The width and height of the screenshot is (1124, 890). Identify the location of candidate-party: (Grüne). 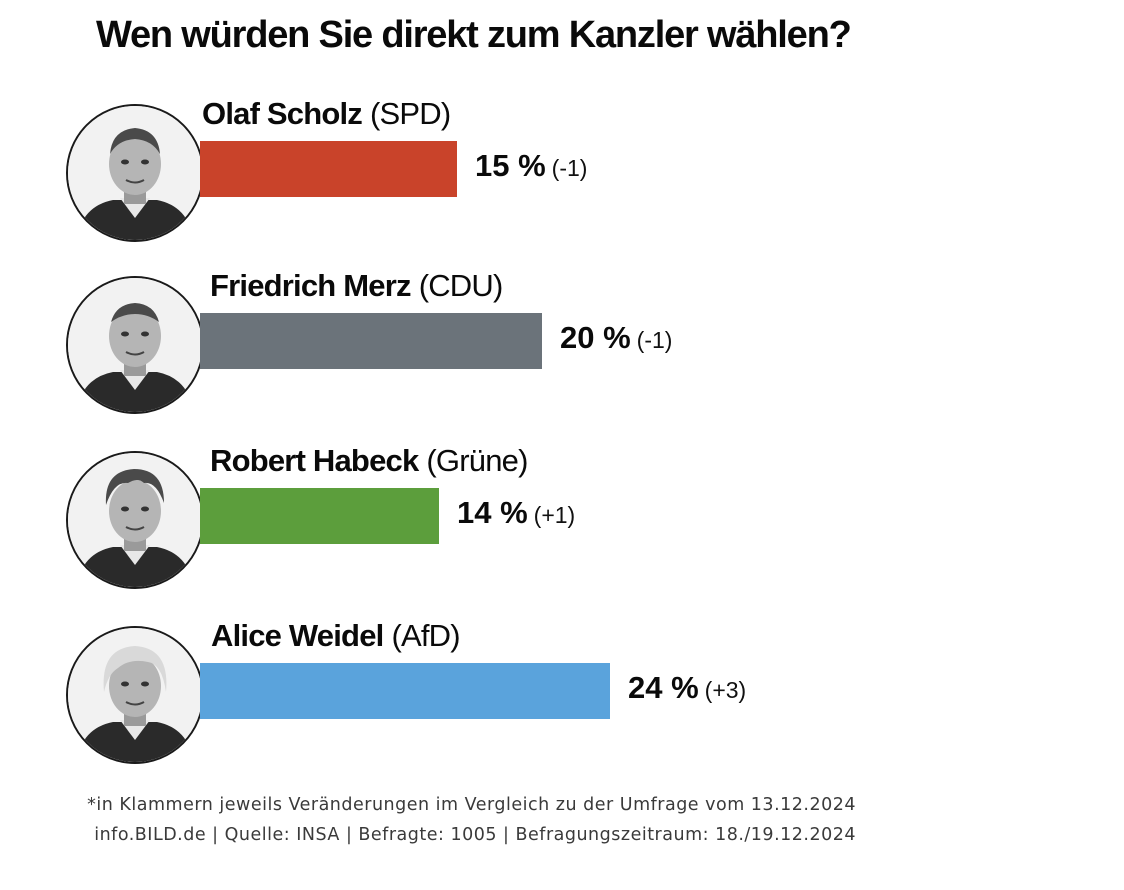
(477, 460).